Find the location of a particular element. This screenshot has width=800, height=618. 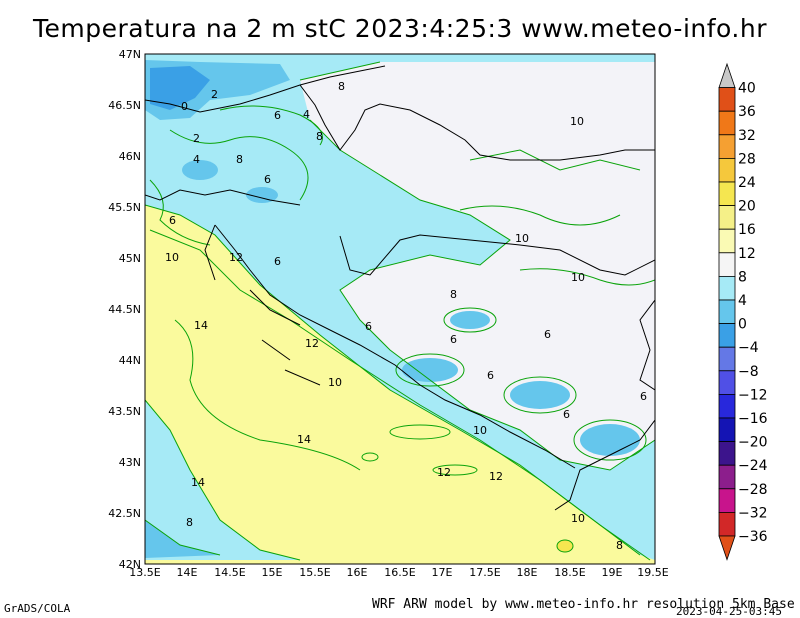

lon-label: 16.5E is located at coordinates (399, 572).